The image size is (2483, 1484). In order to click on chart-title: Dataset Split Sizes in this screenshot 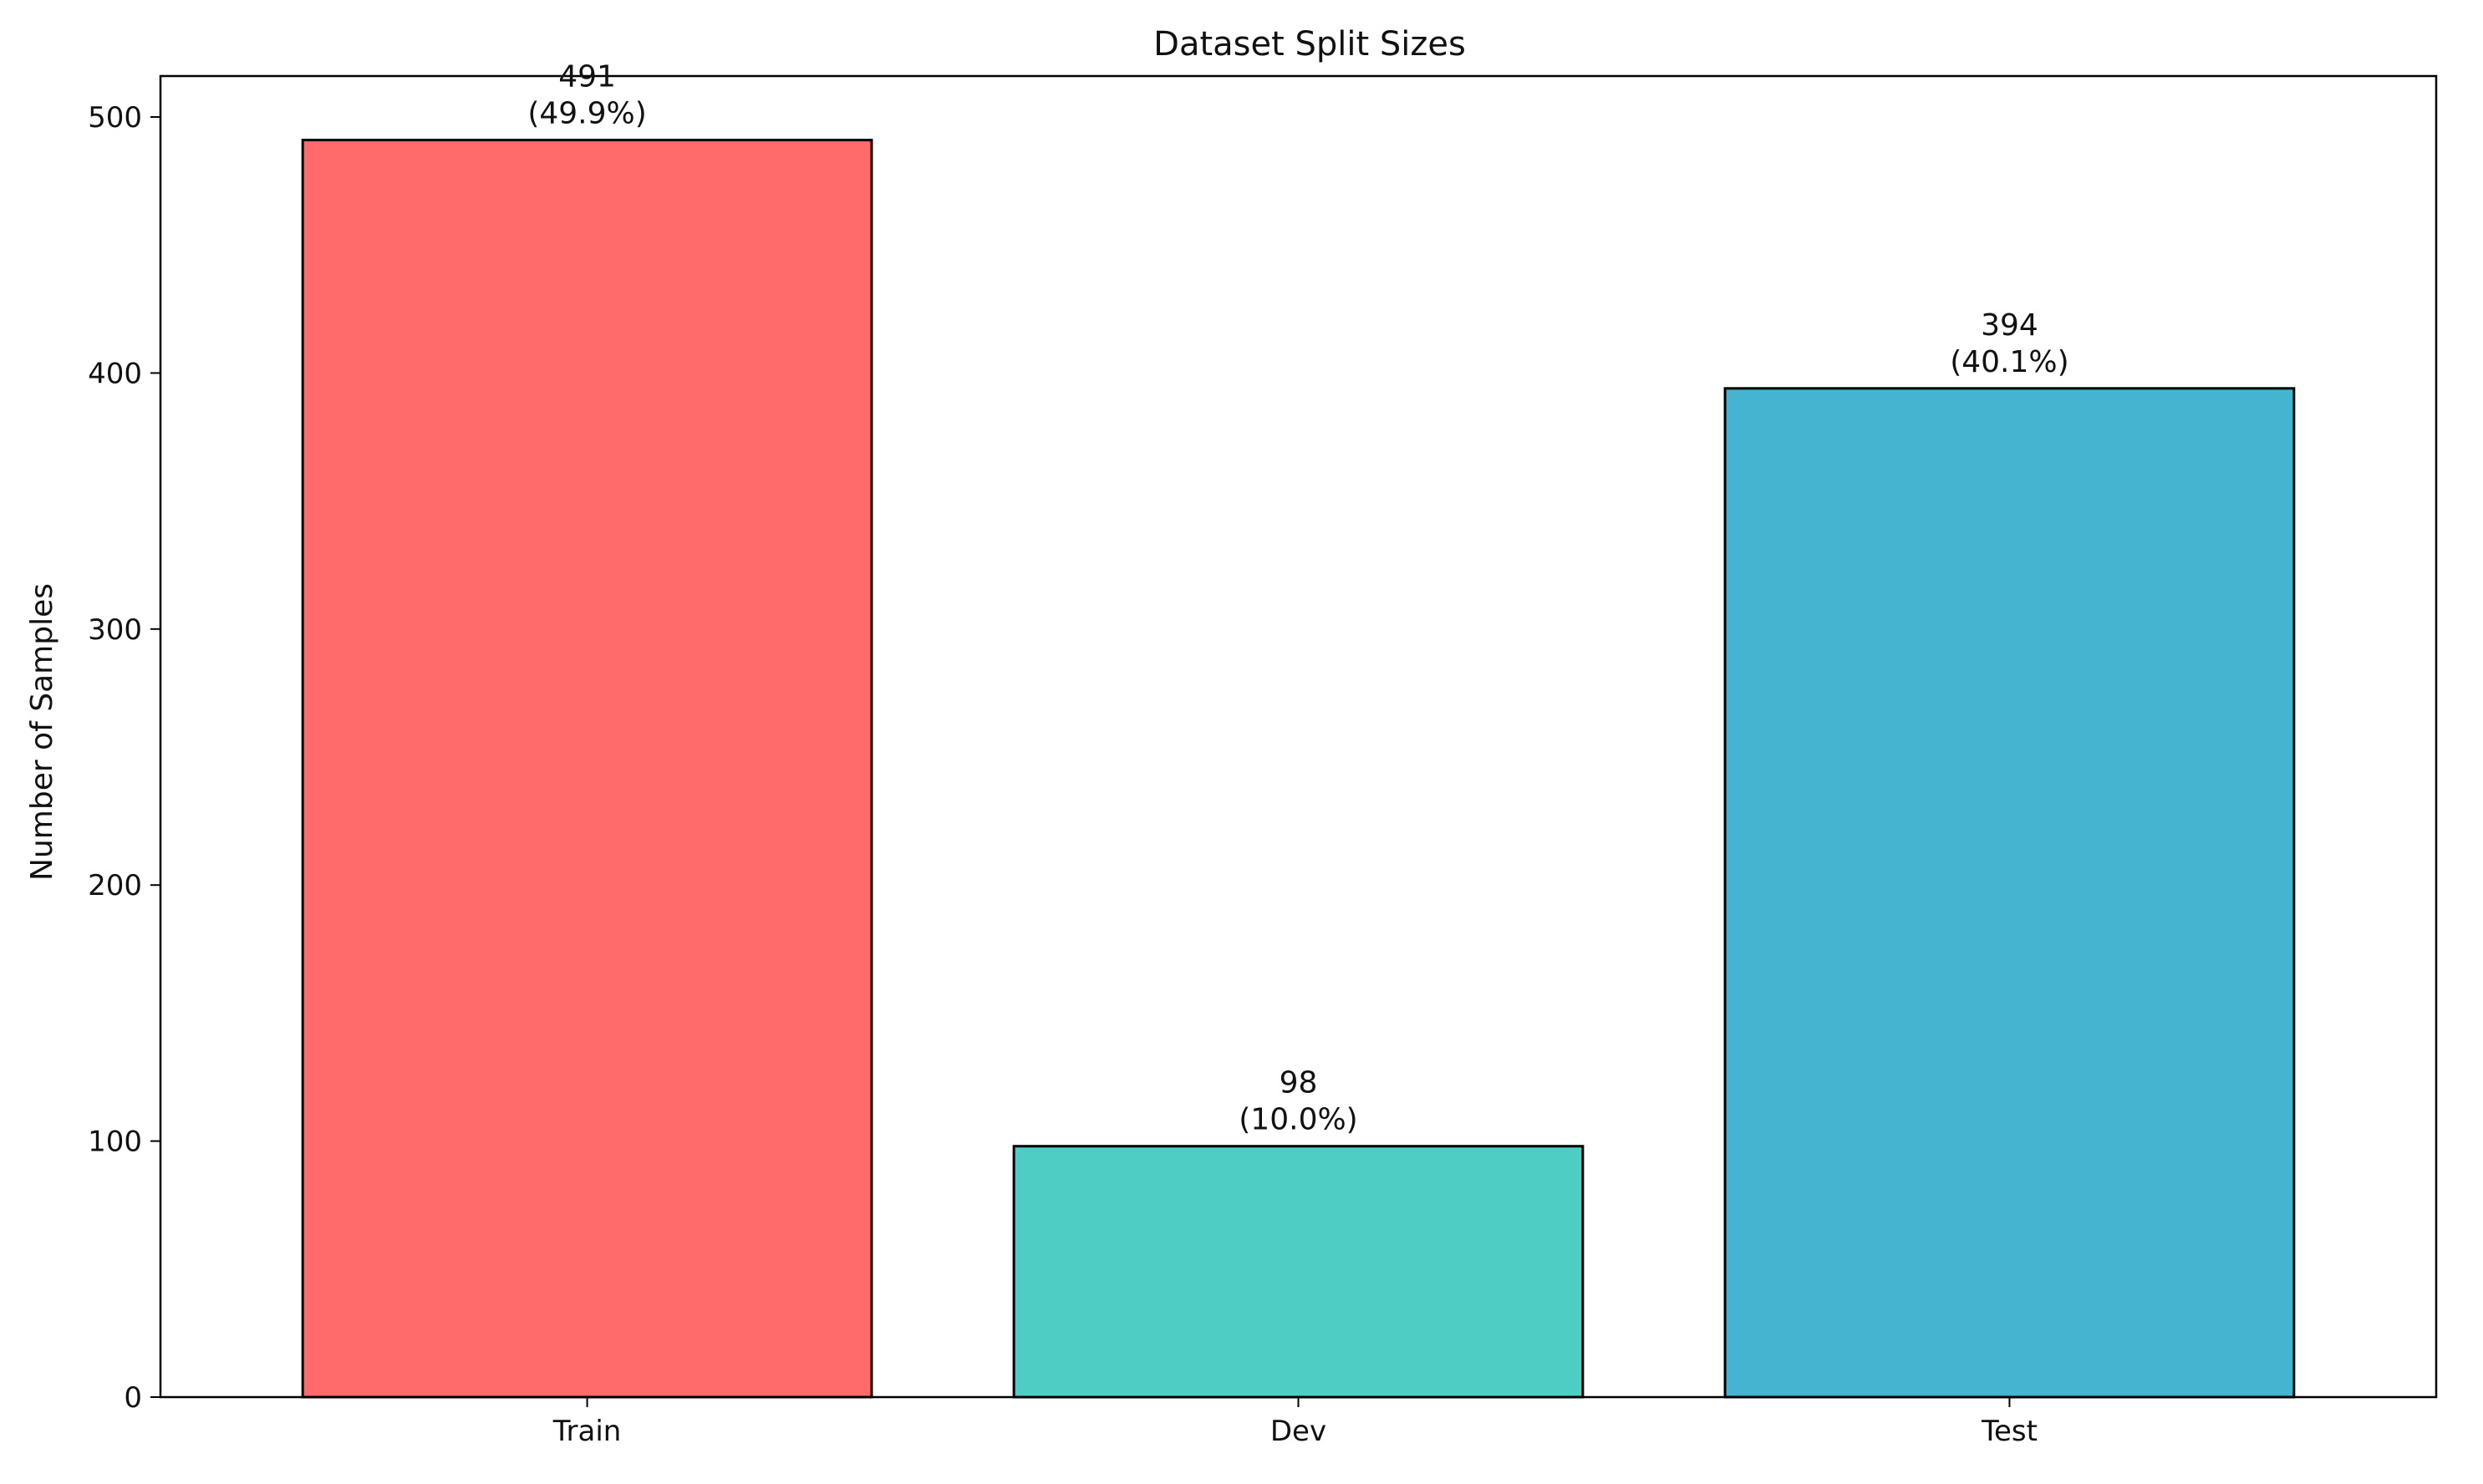, I will do `click(1309, 44)`.